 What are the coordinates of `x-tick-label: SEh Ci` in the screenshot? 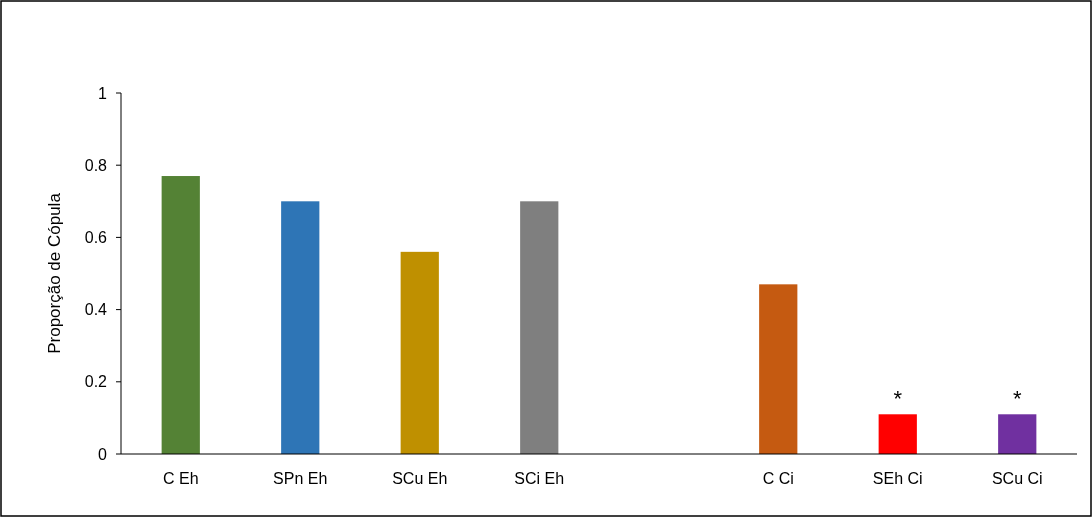 It's located at (897, 478).